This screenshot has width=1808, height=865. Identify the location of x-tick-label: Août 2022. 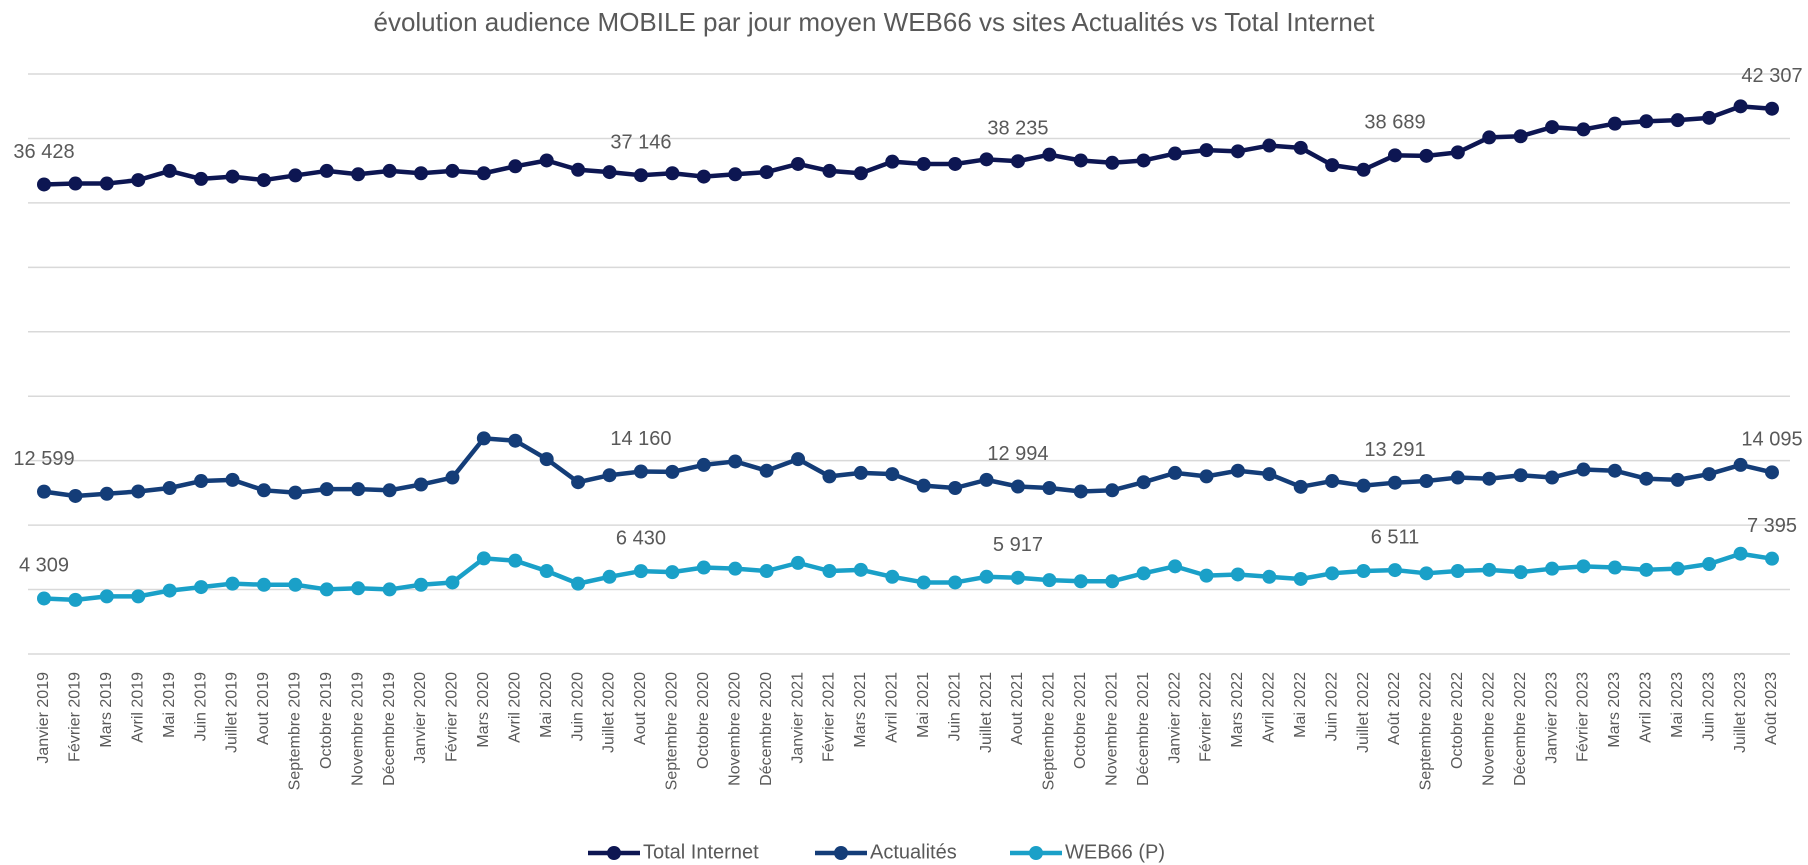
(1394, 708).